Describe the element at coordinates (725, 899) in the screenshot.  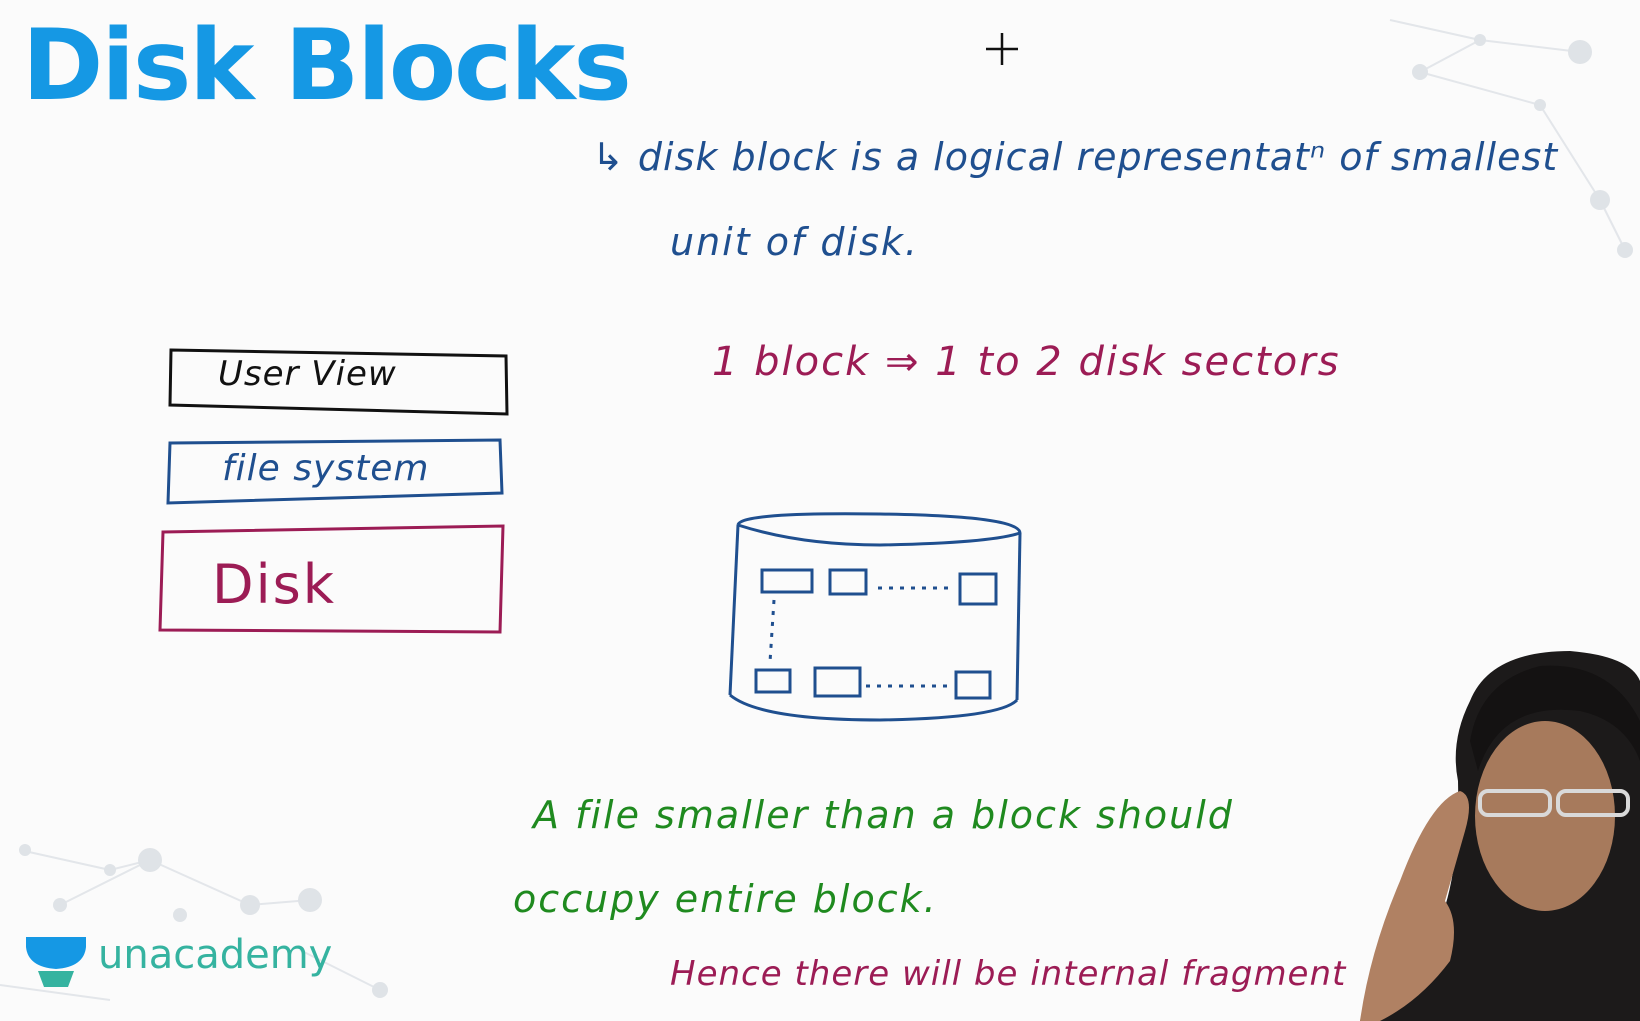
I see `note-line-2: occupy entire block.` at that location.